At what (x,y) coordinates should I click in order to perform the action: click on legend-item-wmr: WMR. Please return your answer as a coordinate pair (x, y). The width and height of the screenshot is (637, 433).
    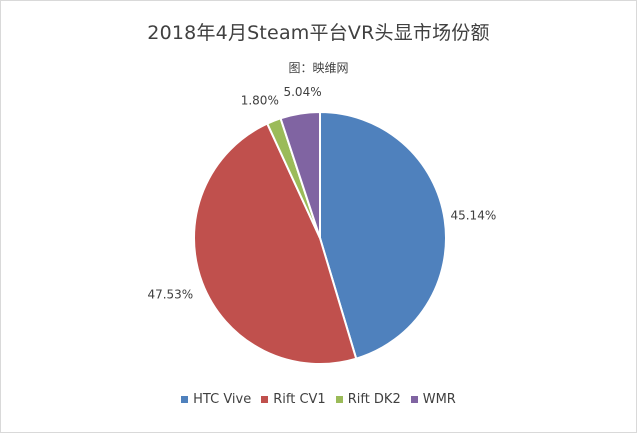
    Looking at the image, I should click on (433, 399).